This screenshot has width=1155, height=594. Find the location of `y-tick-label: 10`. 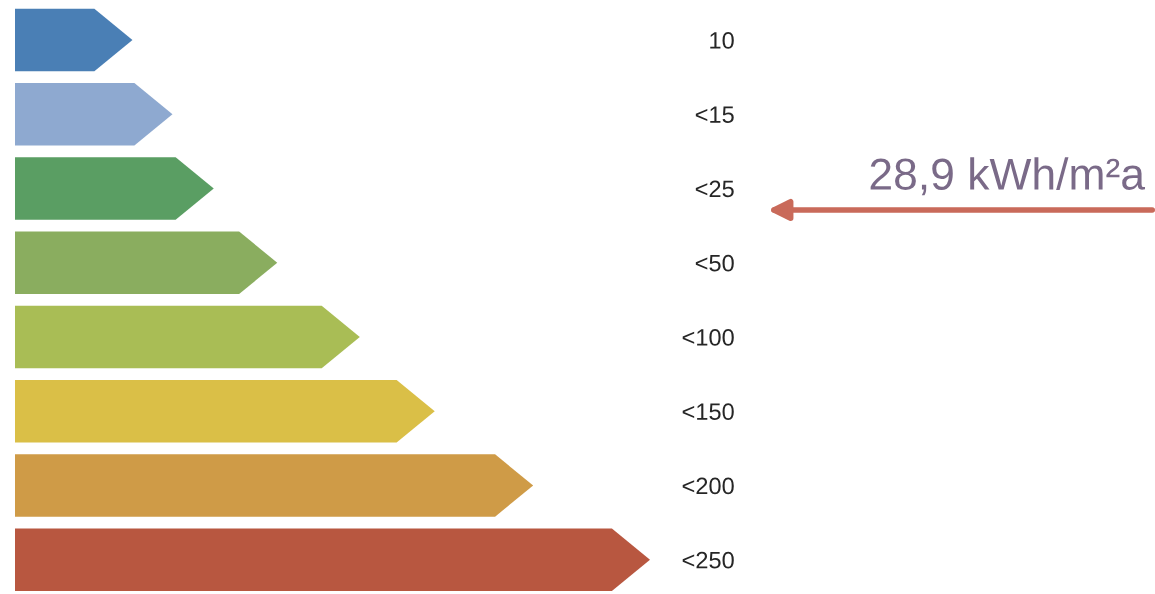

y-tick-label: 10 is located at coordinates (722, 40).